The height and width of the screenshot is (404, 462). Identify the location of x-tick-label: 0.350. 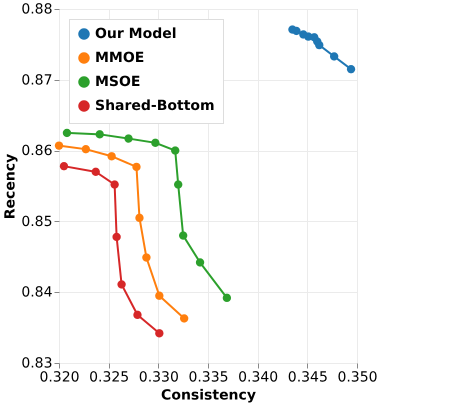
(357, 378).